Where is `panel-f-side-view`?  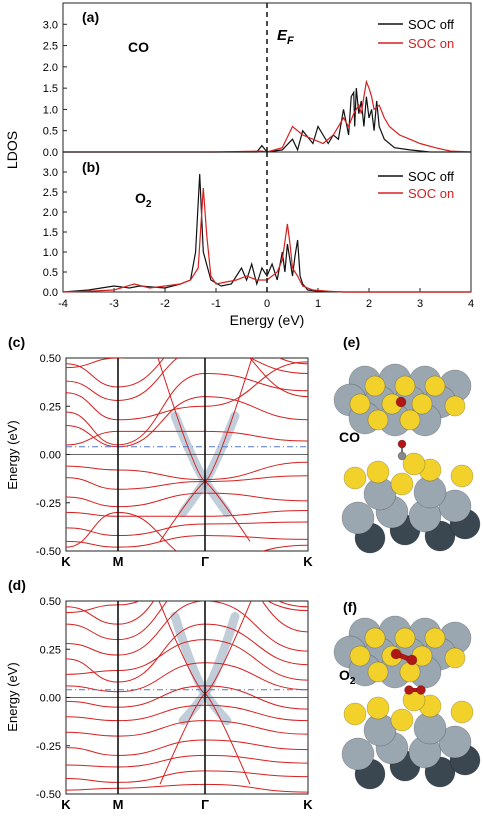
panel-f-side-view is located at coordinates (411, 737).